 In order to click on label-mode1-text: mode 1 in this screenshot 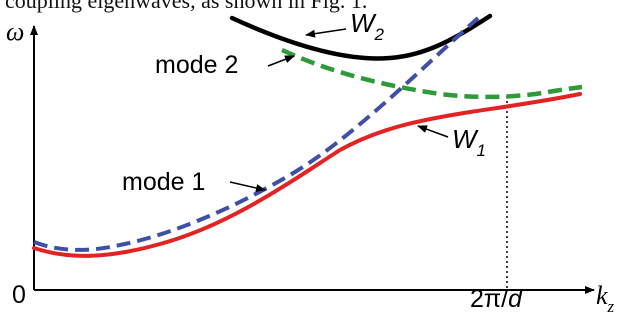, I will do `click(163, 182)`.